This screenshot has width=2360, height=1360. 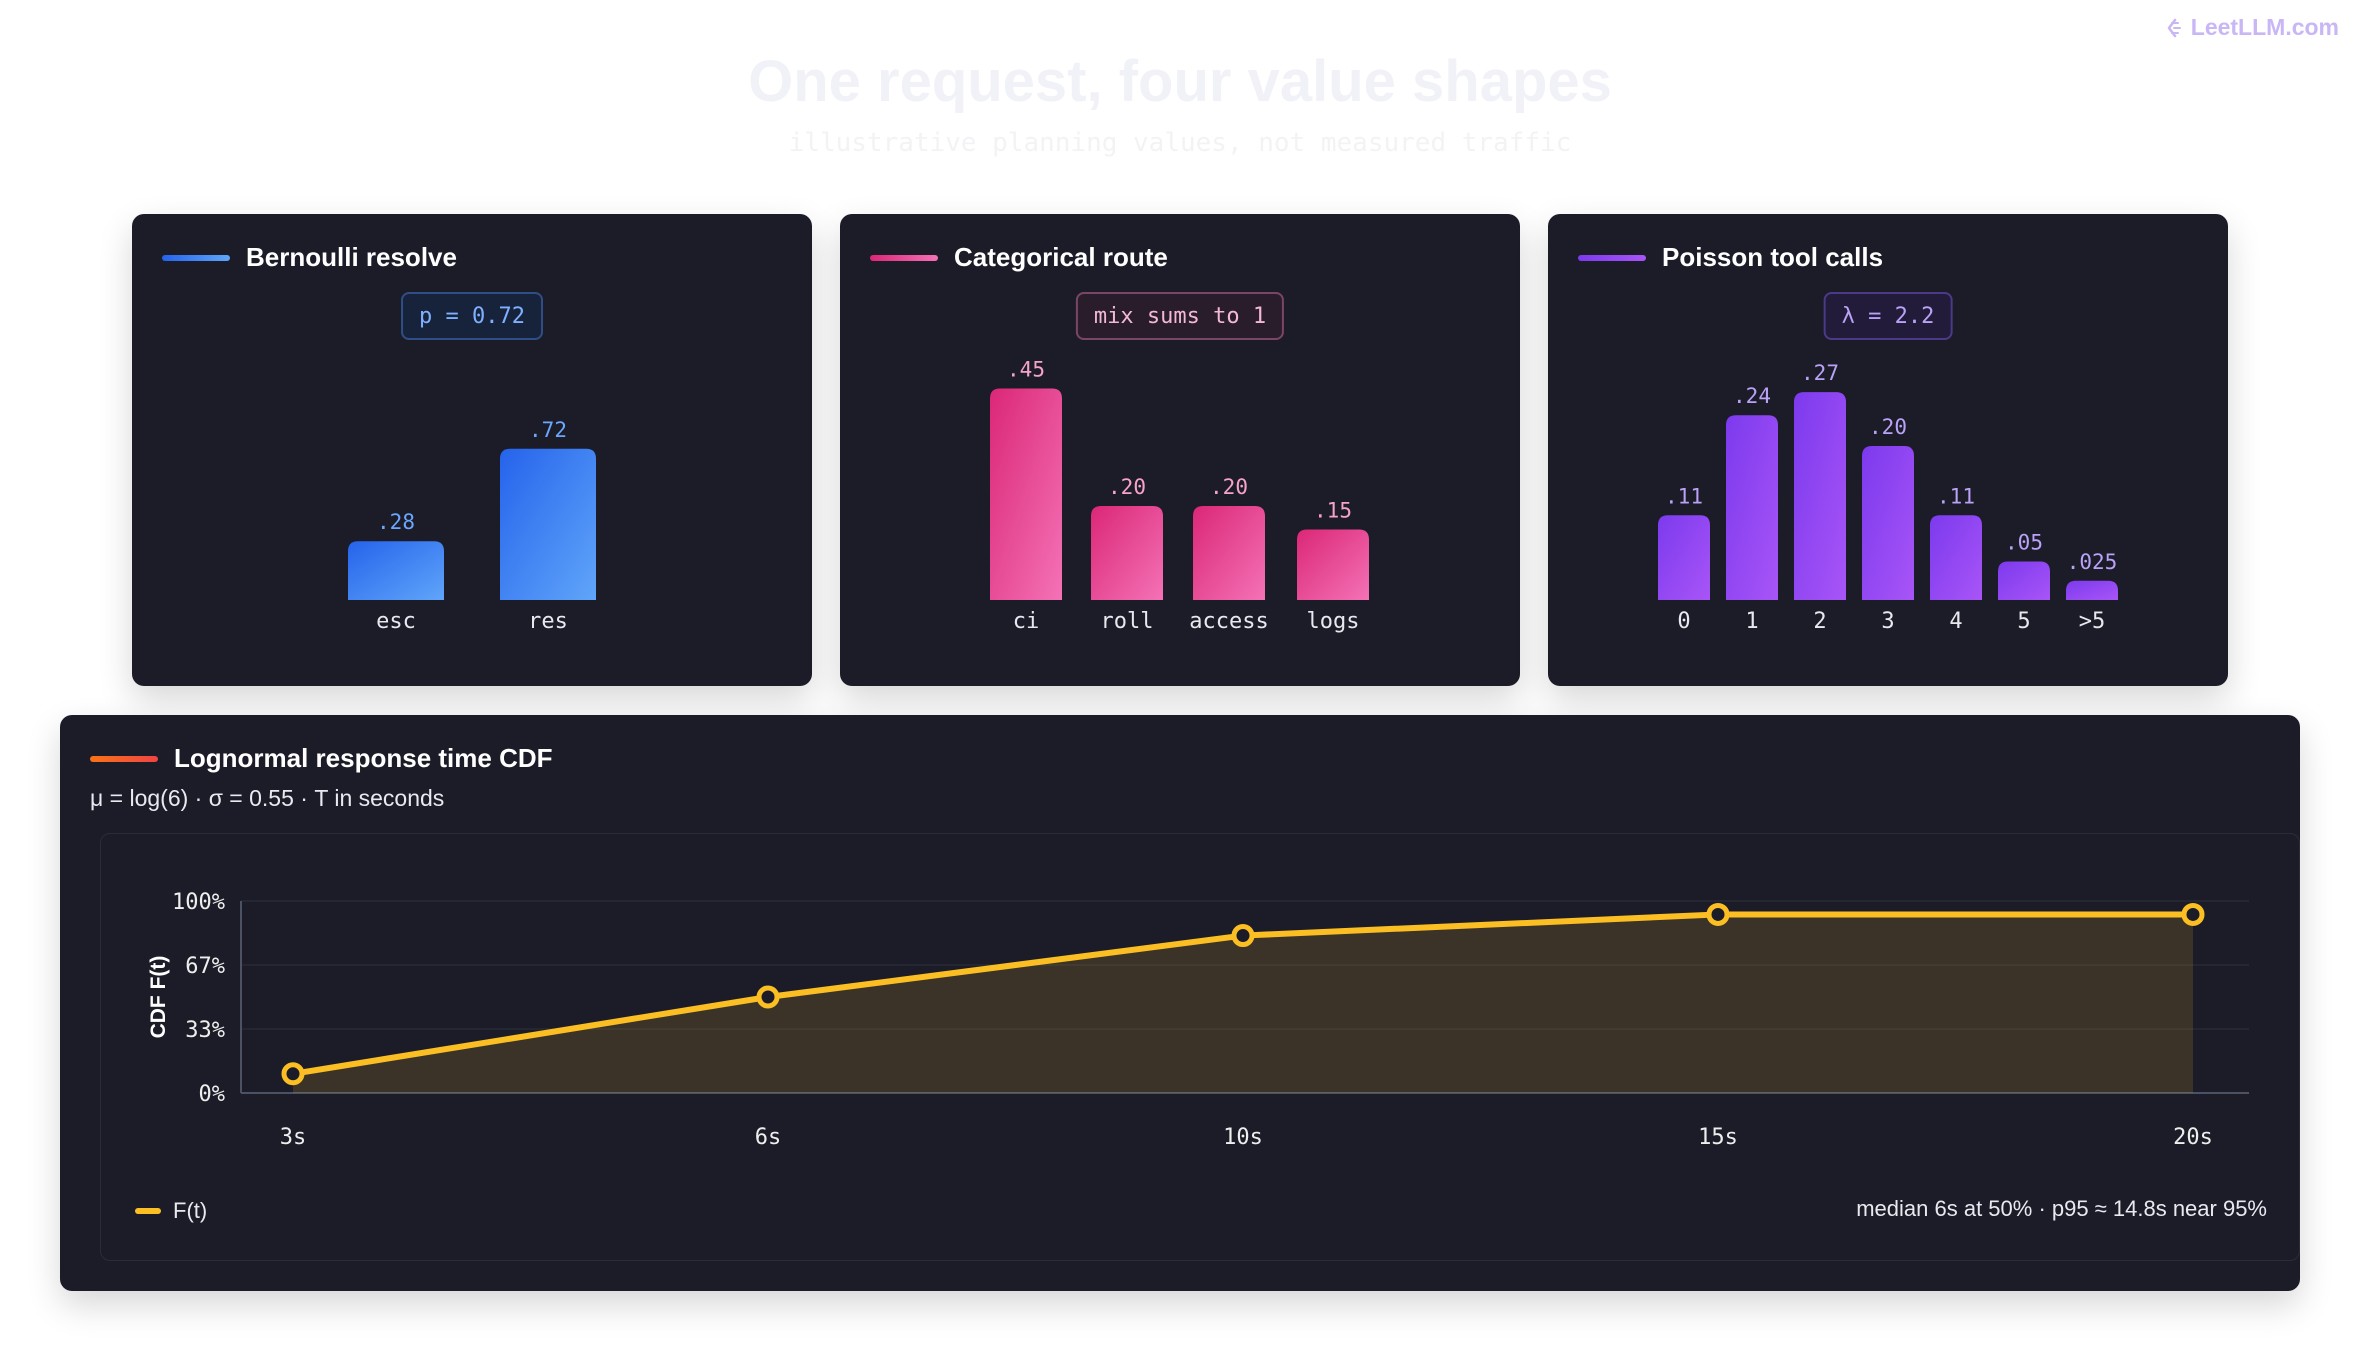 I want to click on y-tick-label: 0%, so click(x=212, y=1094).